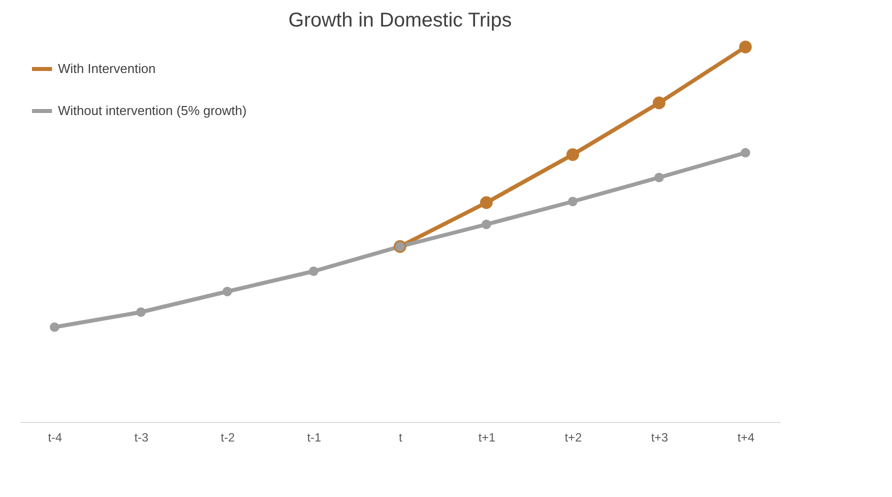 The image size is (892, 497). Describe the element at coordinates (746, 437) in the screenshot. I see `x-tick-label: t+4` at that location.